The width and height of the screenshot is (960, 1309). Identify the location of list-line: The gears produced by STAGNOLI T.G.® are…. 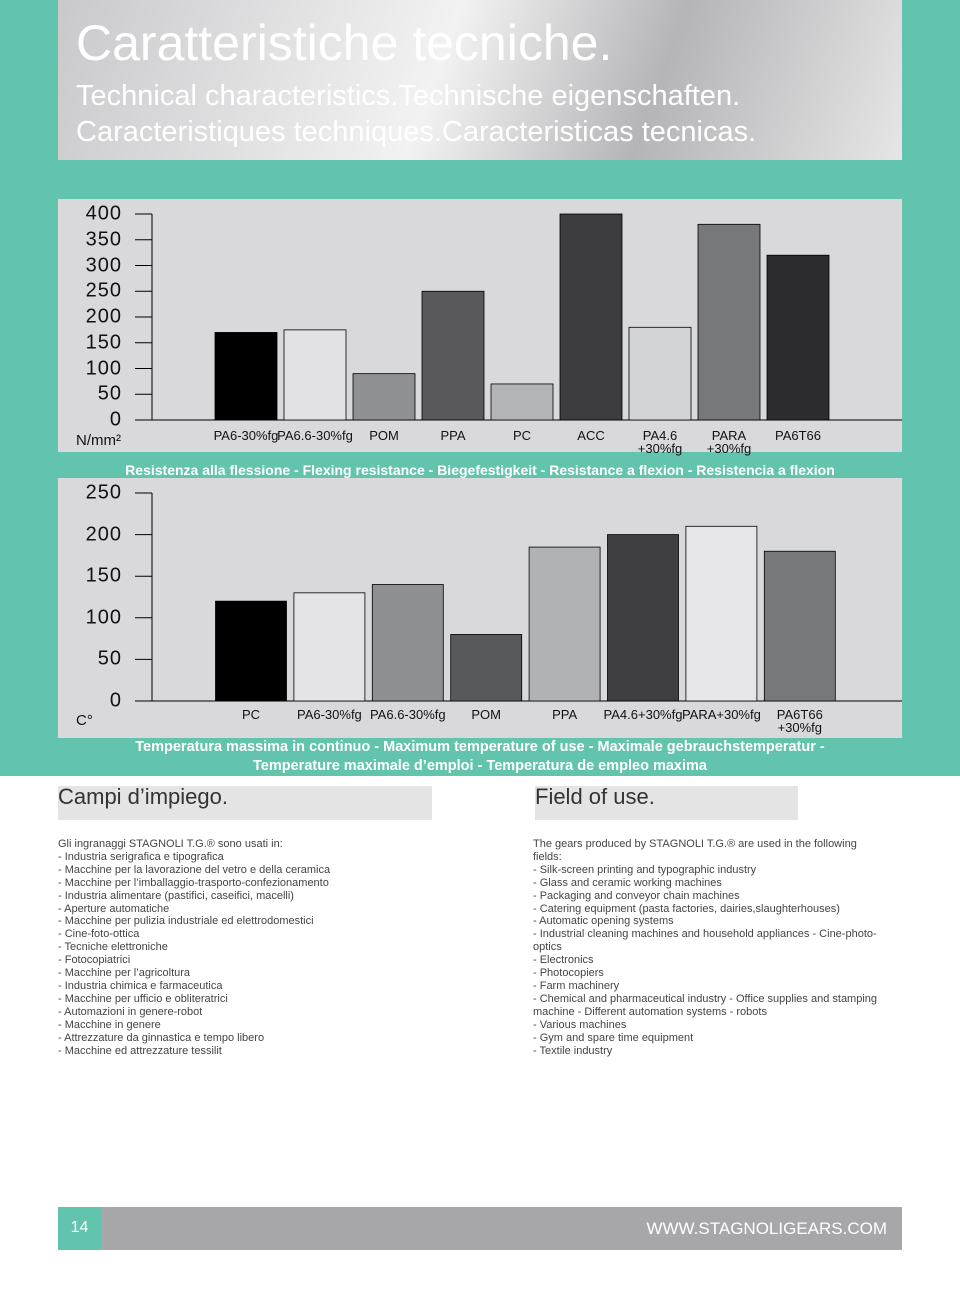
(695, 844).